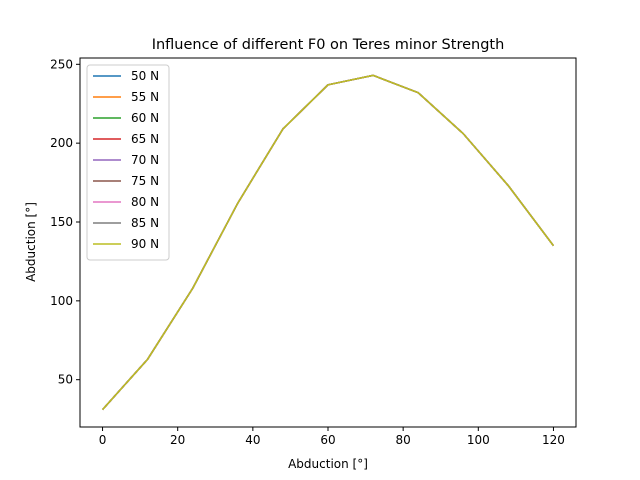 This screenshot has height=480, width=640. What do you see at coordinates (553, 440) in the screenshot?
I see `x-tick-label: 120` at bounding box center [553, 440].